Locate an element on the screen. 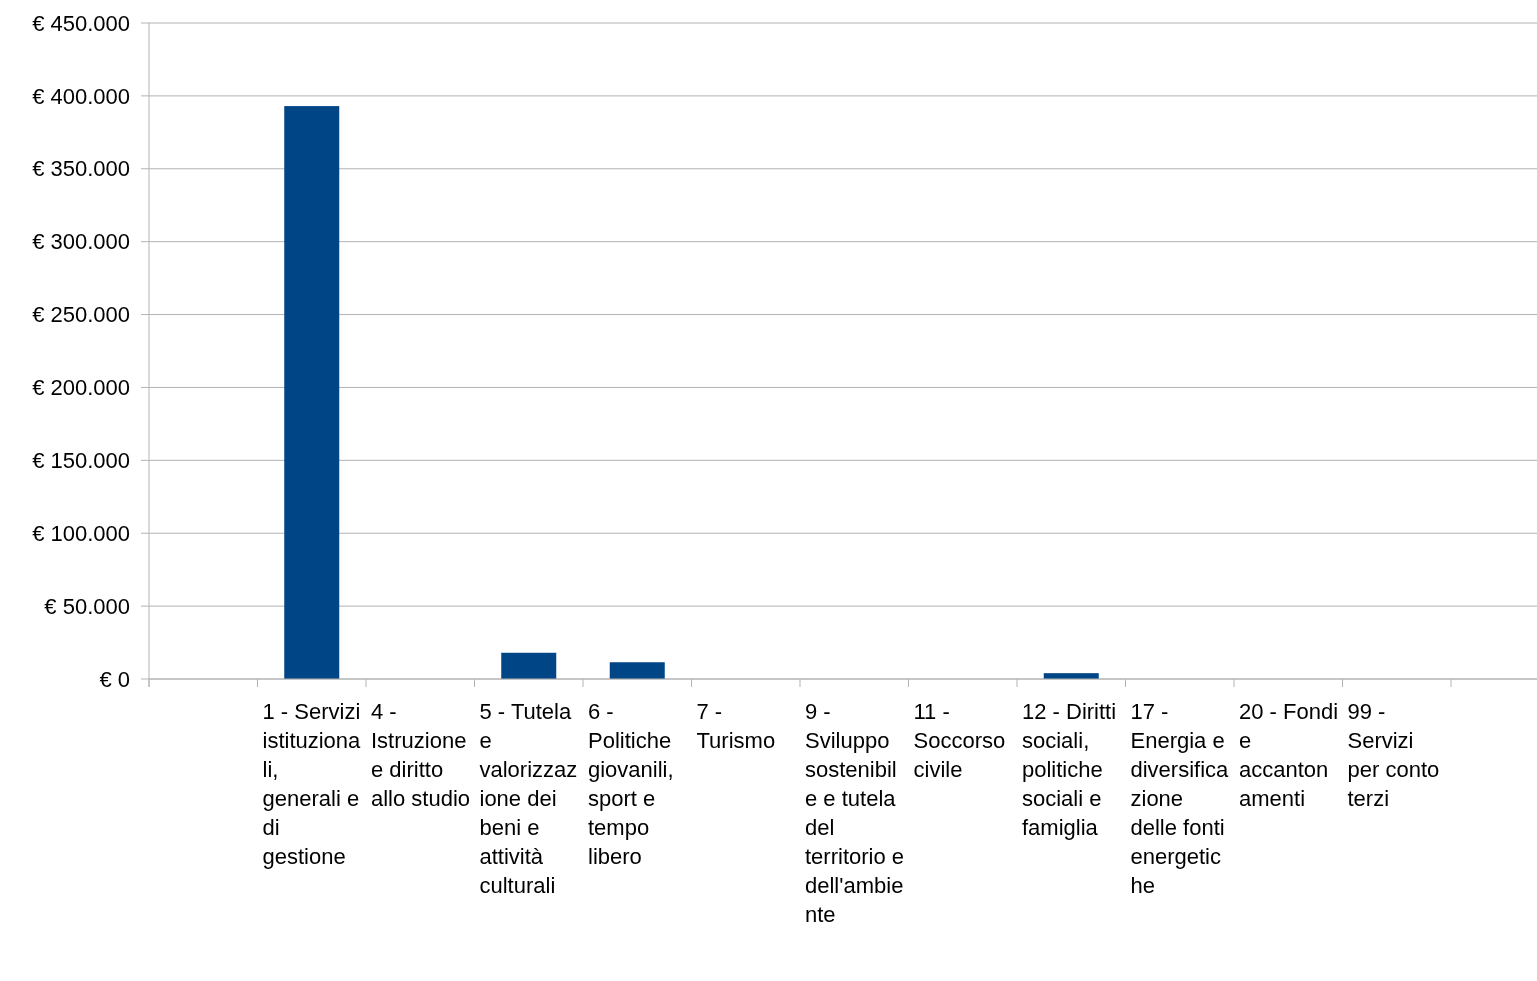 This screenshot has height=981, width=1537. x-tick-label: 9 - Sviluppo sostenibile e tutela del territorio e dell'ambiente is located at coordinates (855, 812).